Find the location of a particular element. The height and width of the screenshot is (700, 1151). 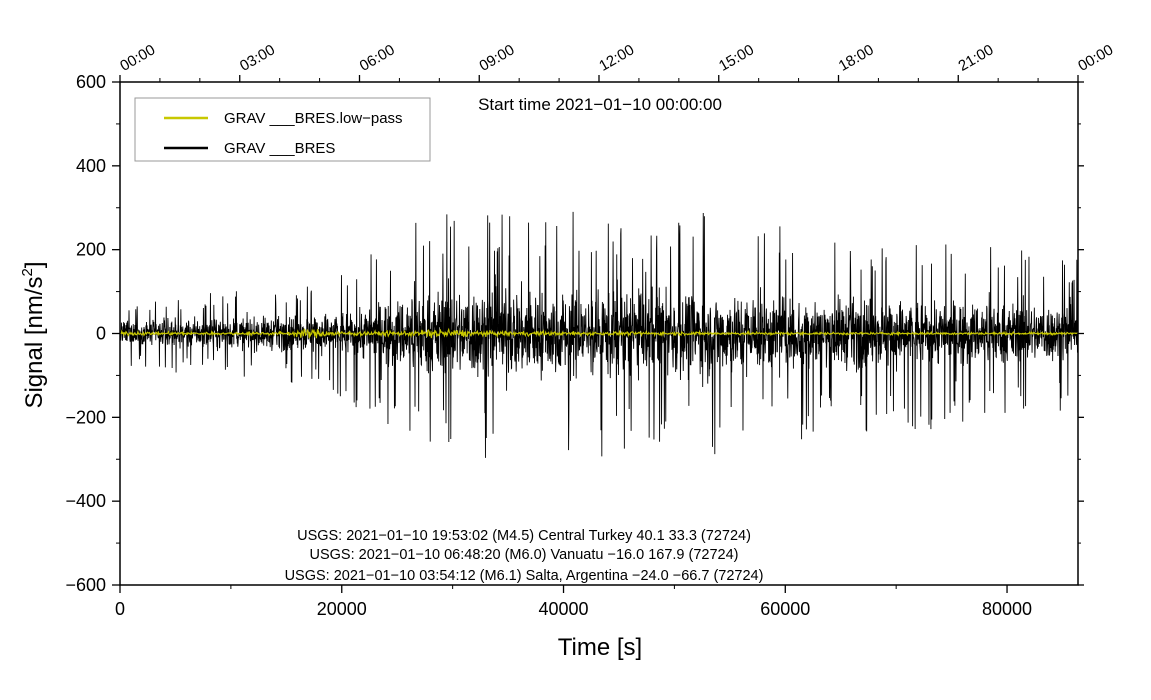

y-tick-label: 0 is located at coordinates (101, 334).